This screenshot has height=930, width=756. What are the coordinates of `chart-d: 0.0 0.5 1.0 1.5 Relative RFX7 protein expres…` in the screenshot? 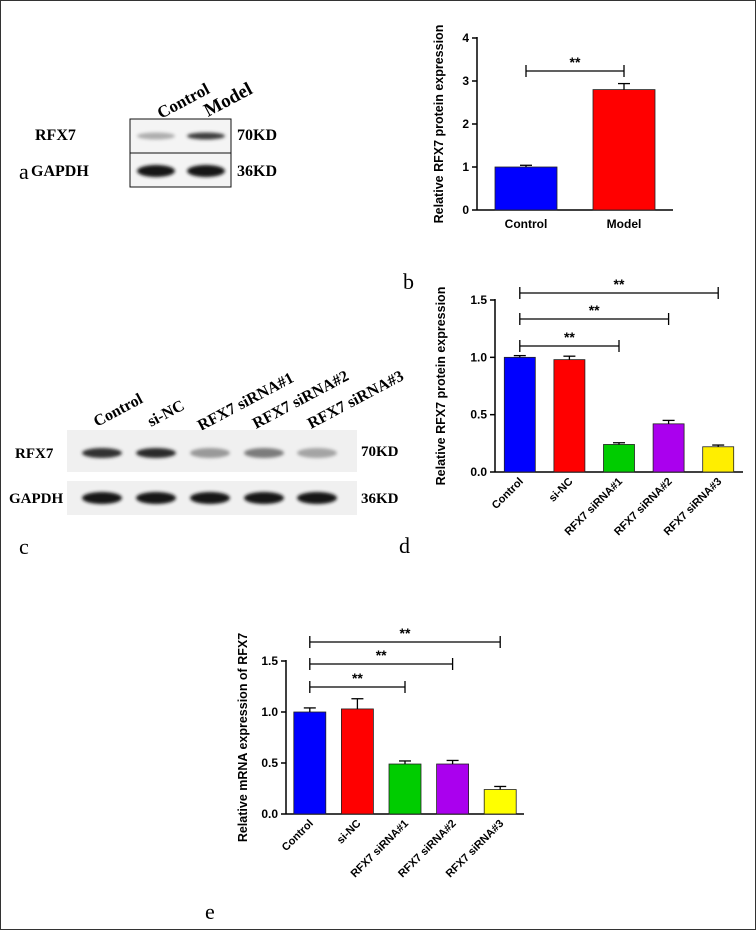 It's located at (588, 407).